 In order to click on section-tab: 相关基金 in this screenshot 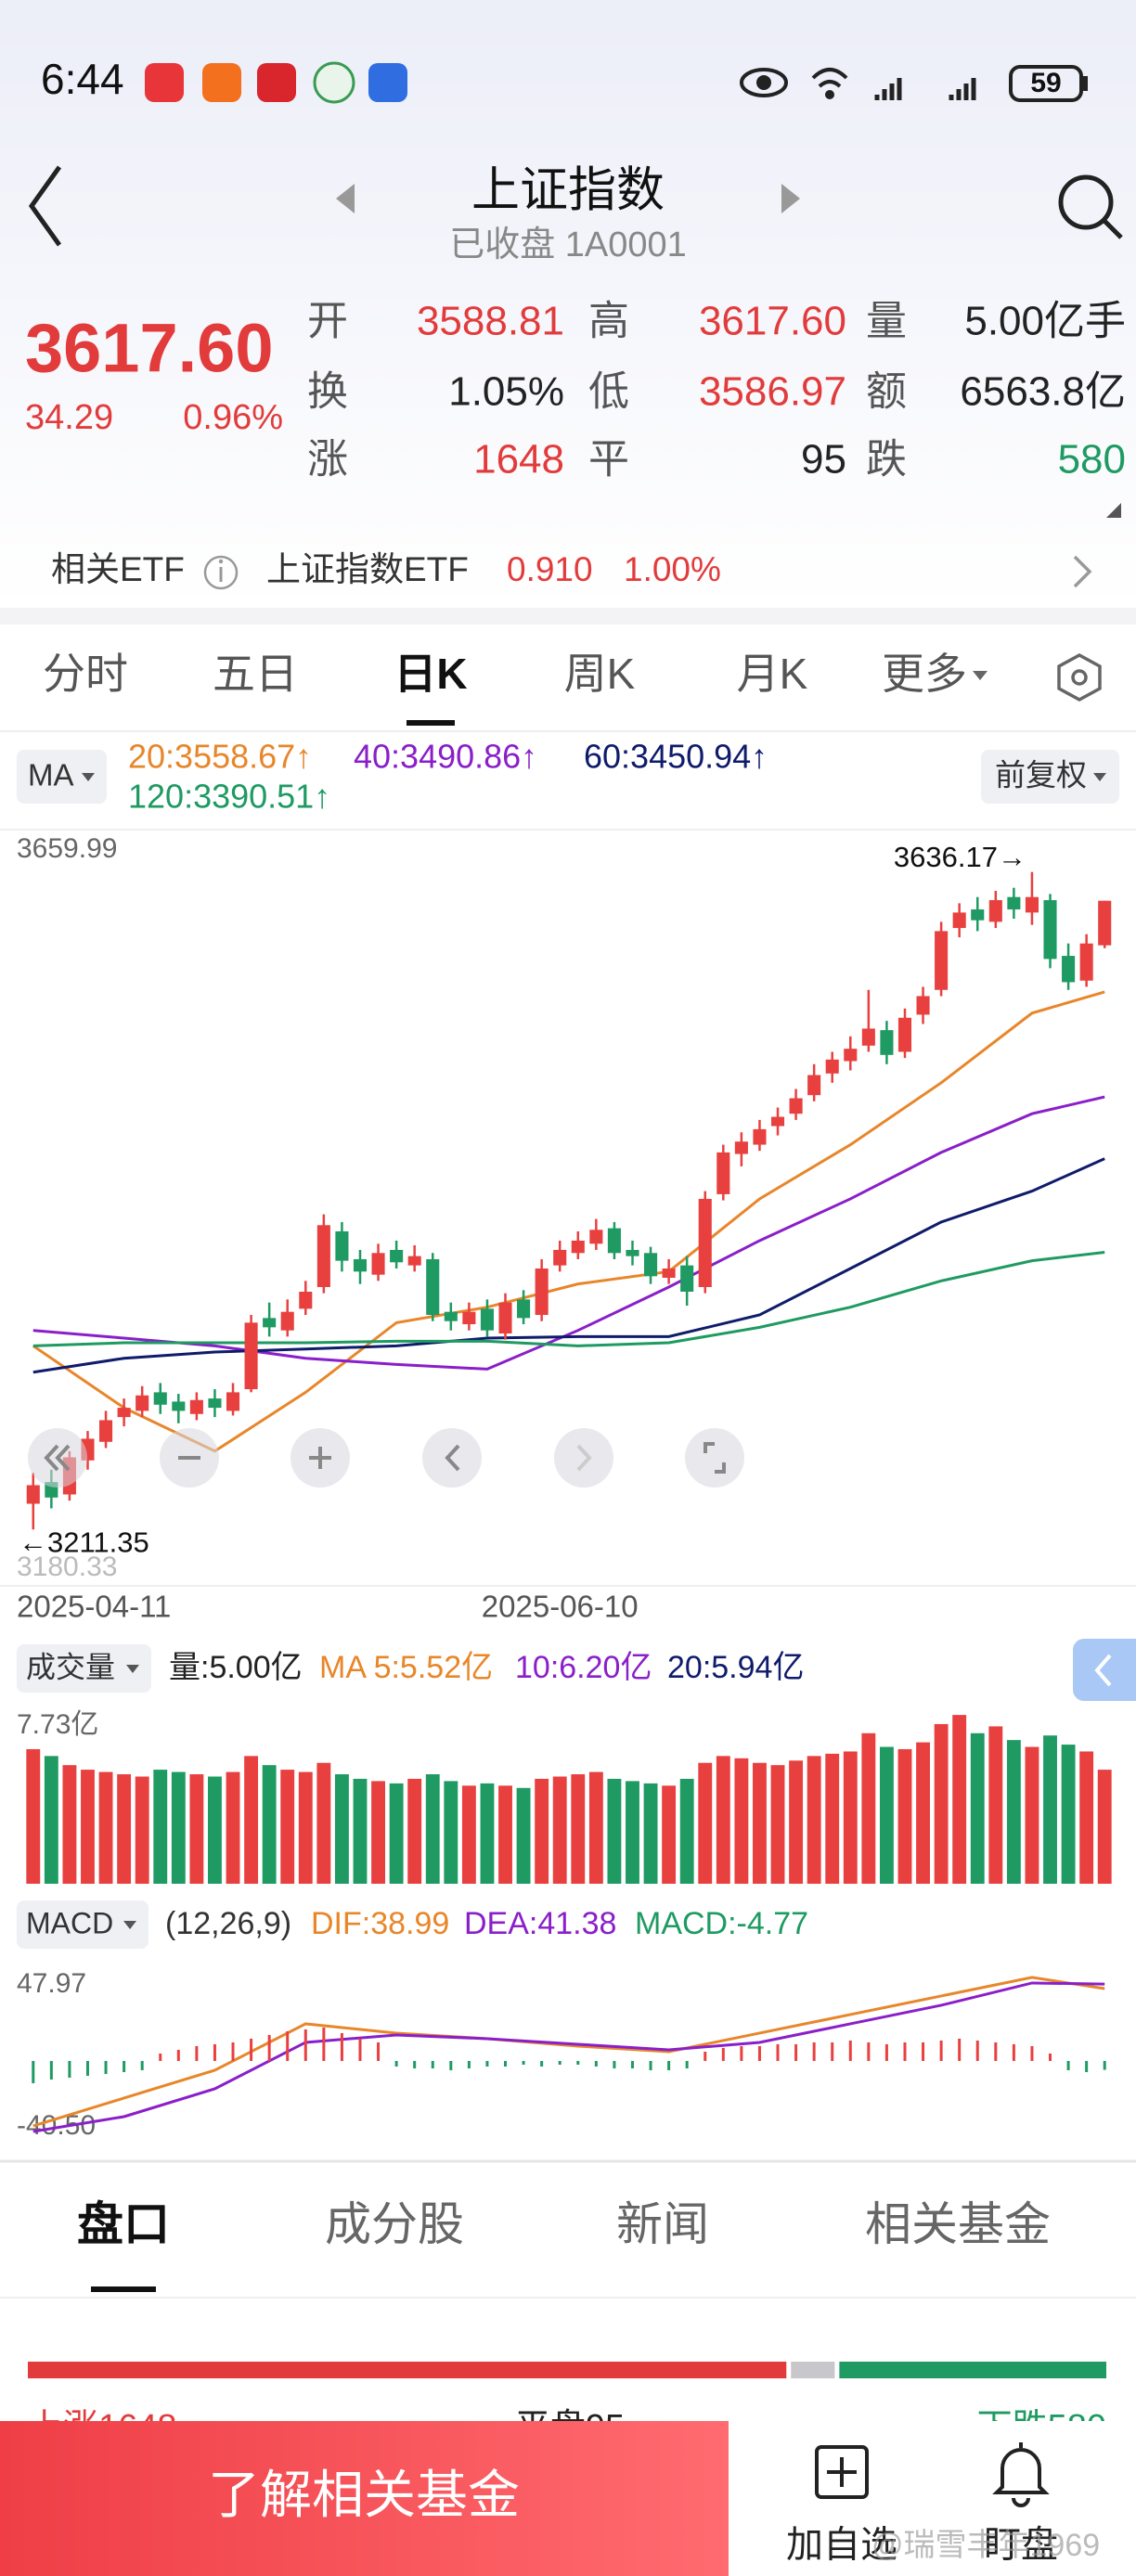, I will do `click(958, 2224)`.